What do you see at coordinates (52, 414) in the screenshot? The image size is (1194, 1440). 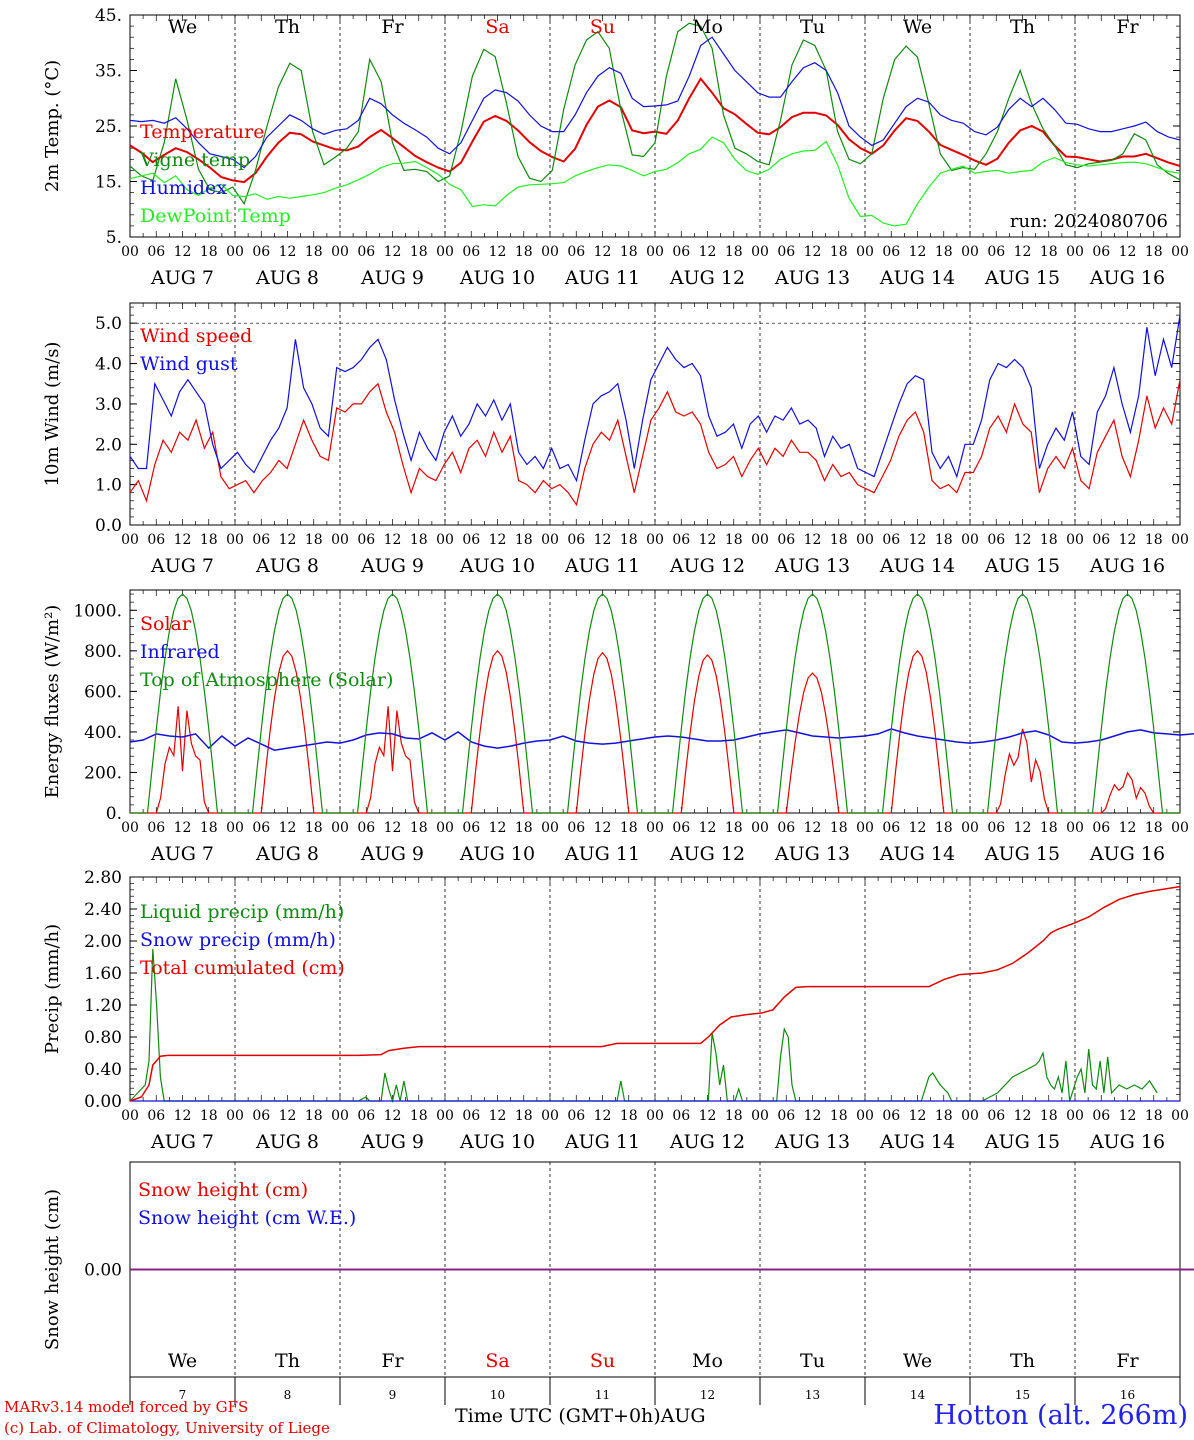 I see `y-axis-label: 10m Wind (m/s)` at bounding box center [52, 414].